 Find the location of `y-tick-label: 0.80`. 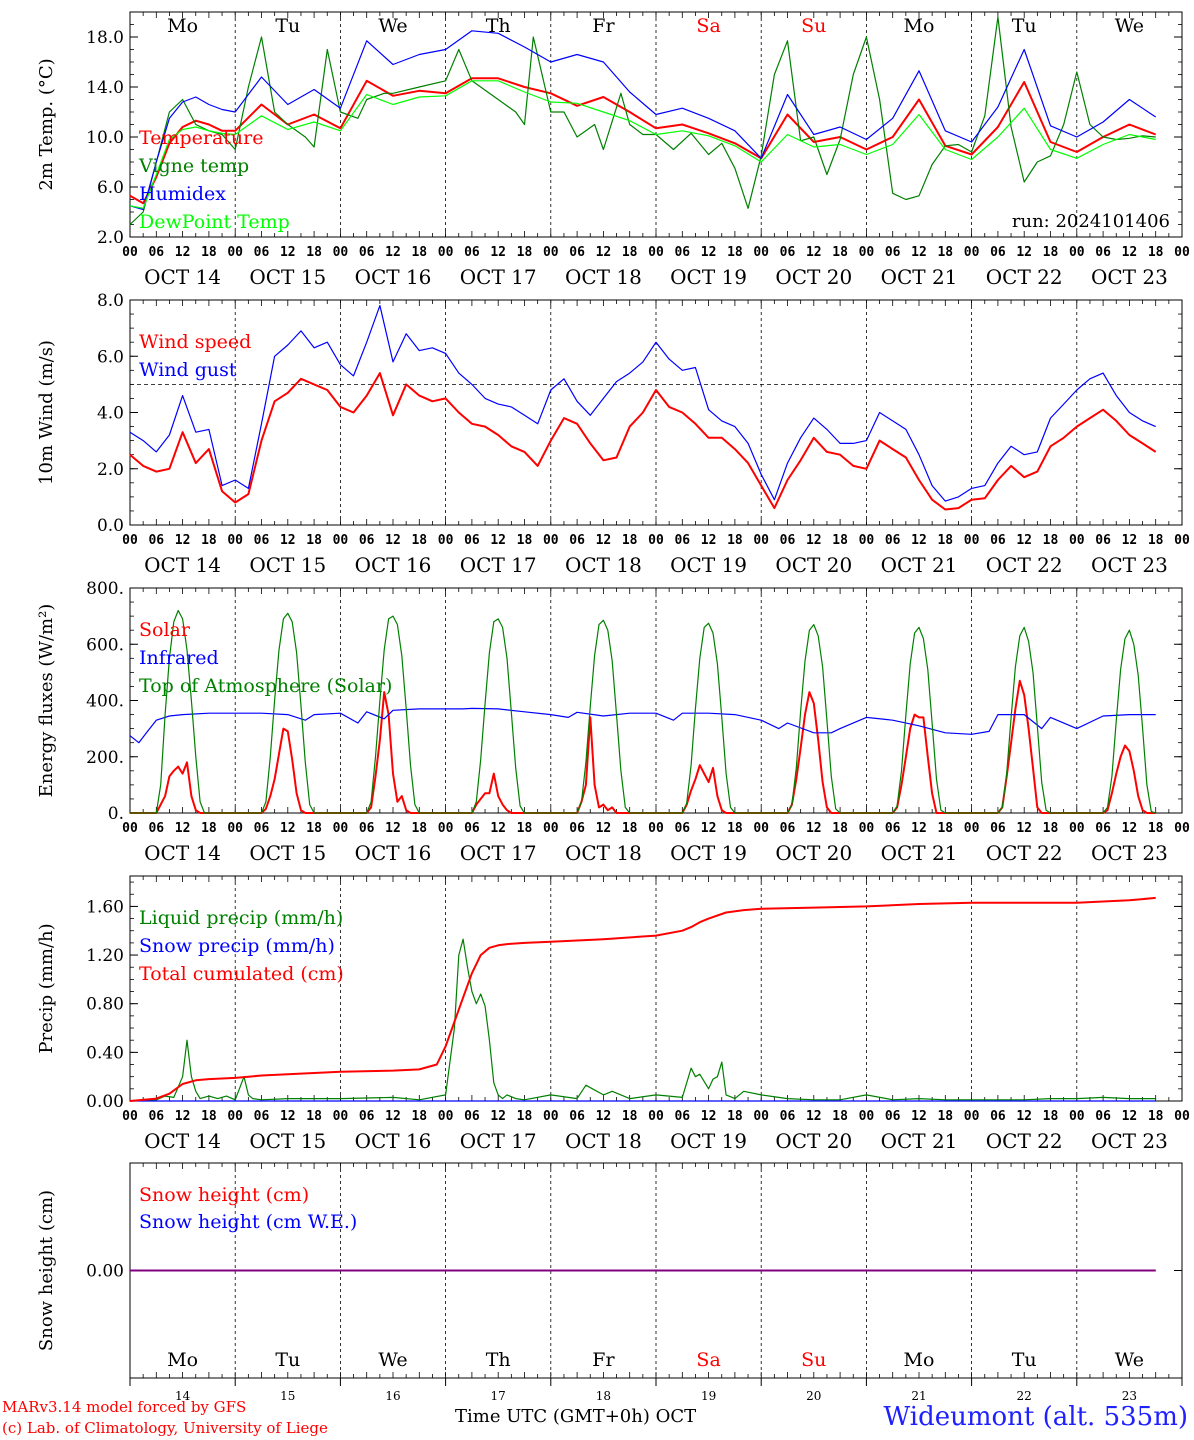

y-tick-label: 0.80 is located at coordinates (105, 1005).